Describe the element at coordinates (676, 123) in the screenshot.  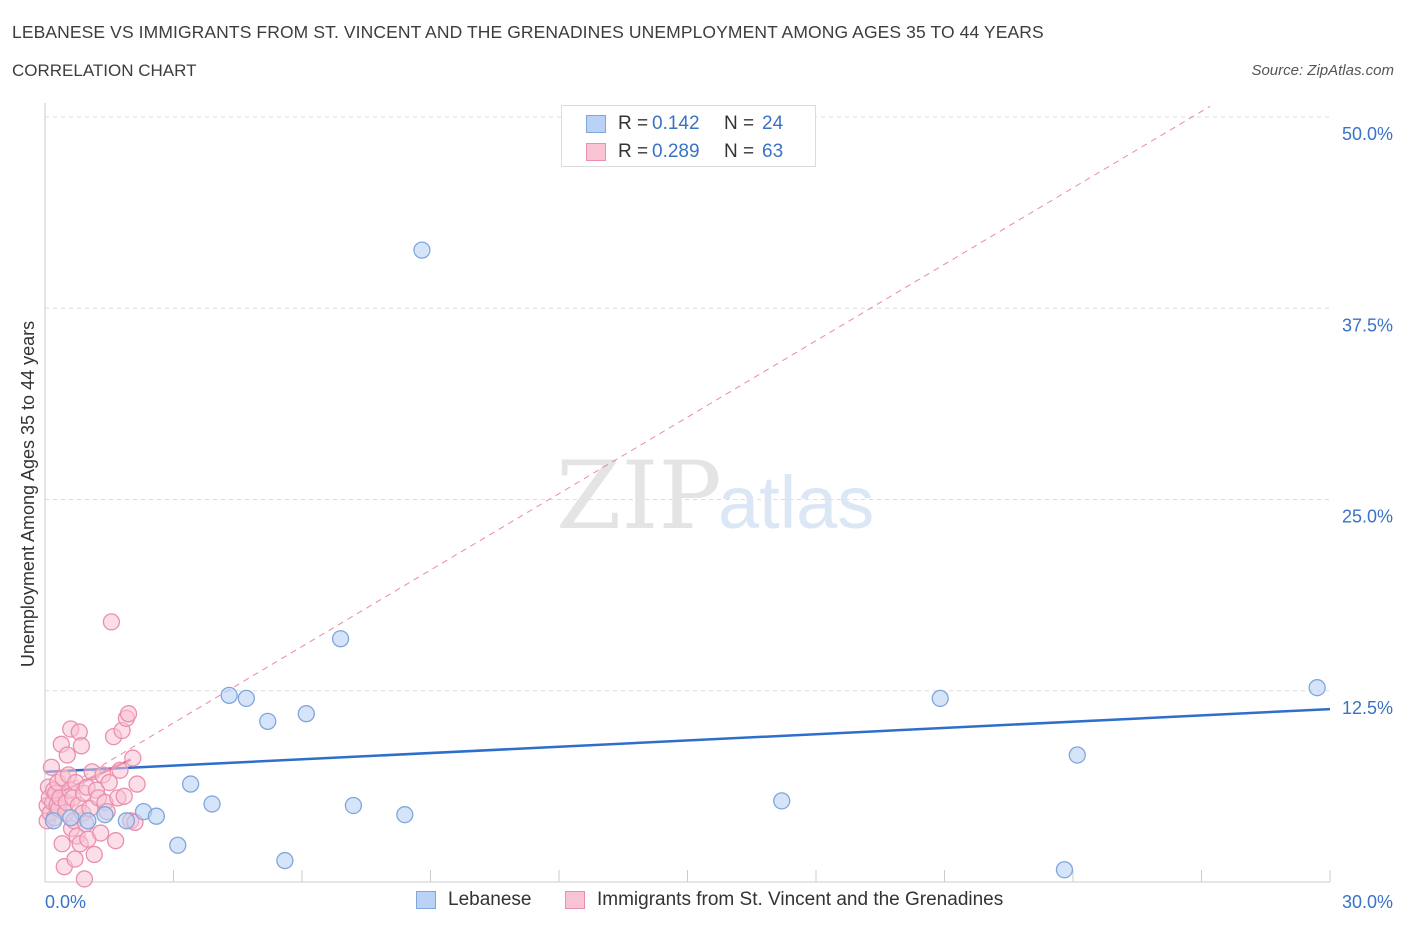
I see `legend-r-value: 0.142` at that location.